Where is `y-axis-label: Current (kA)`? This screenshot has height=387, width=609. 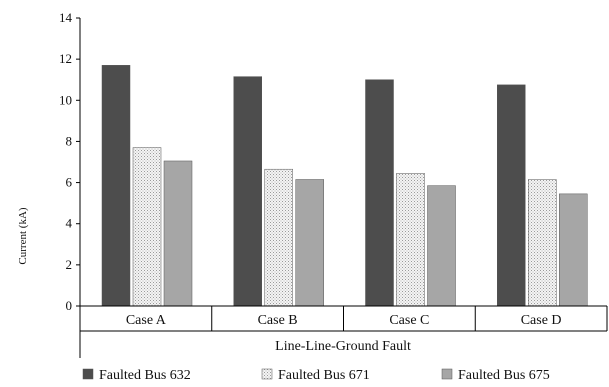
y-axis-label: Current (kA) is located at coordinates (23, 235).